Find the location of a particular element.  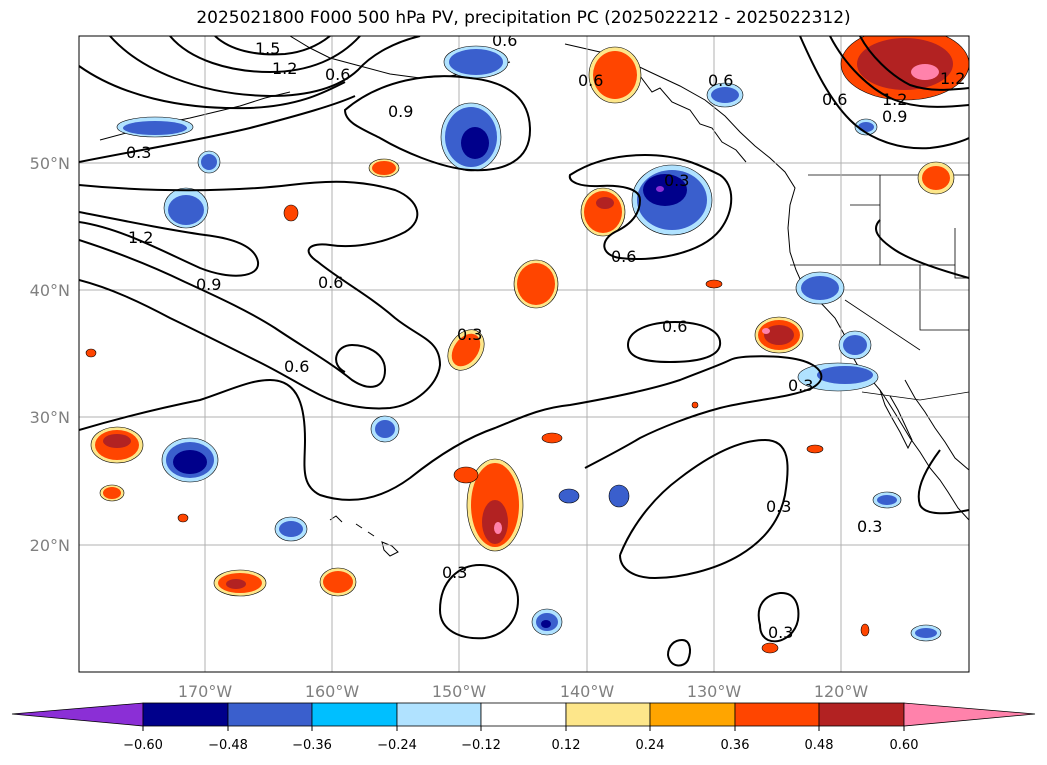

pv-contour-0-6-coast is located at coordinates (884, 93).